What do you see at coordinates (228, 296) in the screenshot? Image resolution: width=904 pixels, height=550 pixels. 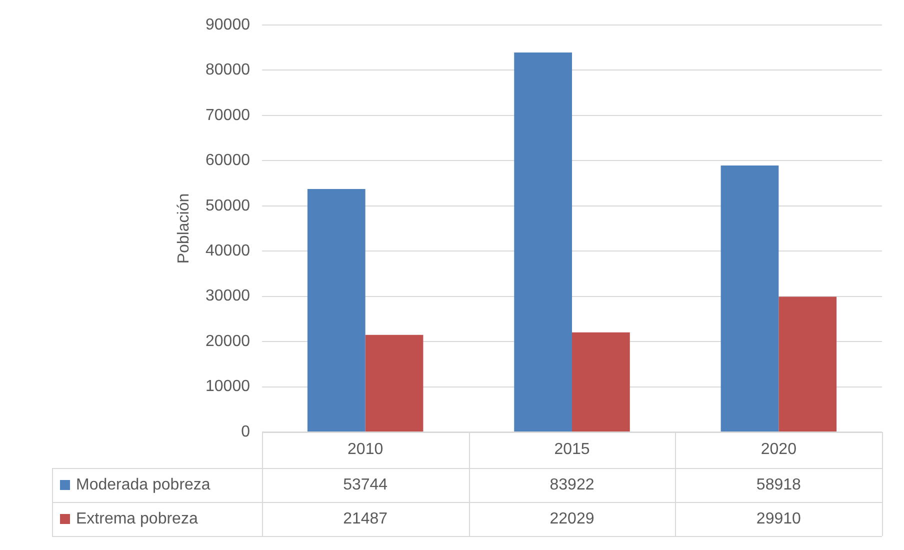 I see `y-tick-label: 30000` at bounding box center [228, 296].